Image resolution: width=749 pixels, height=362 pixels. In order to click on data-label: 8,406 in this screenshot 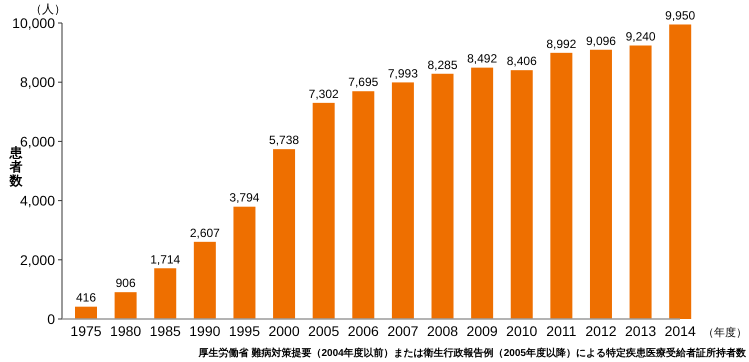, I will do `click(522, 61)`.